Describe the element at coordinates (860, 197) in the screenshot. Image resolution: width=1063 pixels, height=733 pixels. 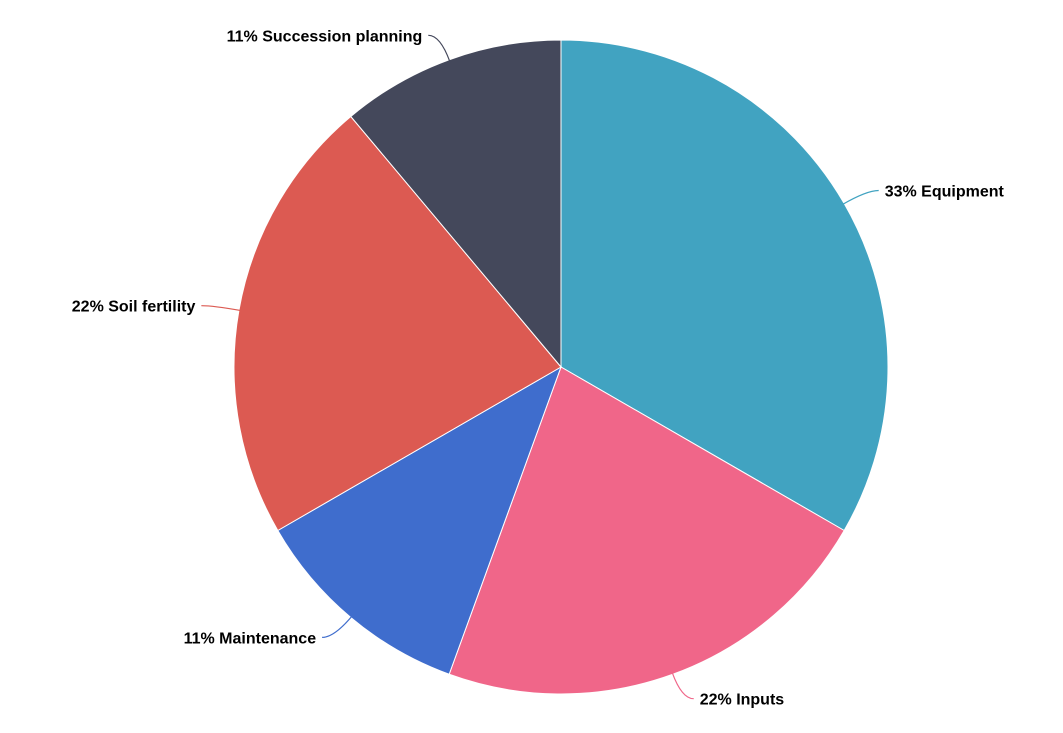
I see `leader-line-equipment` at that location.